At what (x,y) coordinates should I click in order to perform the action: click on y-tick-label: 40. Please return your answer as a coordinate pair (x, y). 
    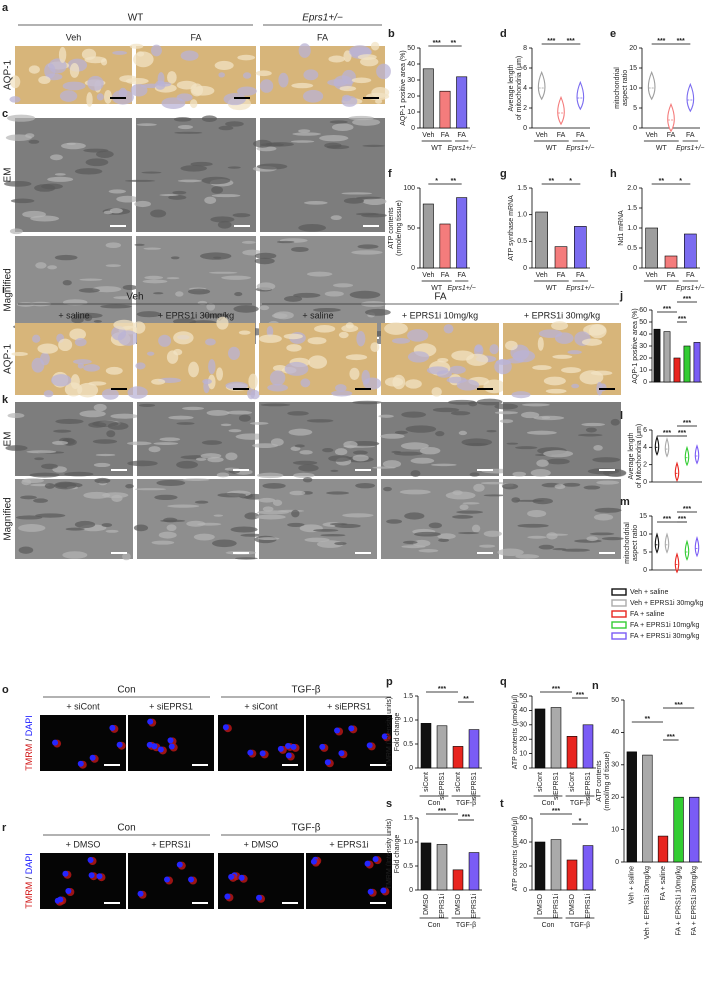
    Looking at the image, I should click on (615, 732).